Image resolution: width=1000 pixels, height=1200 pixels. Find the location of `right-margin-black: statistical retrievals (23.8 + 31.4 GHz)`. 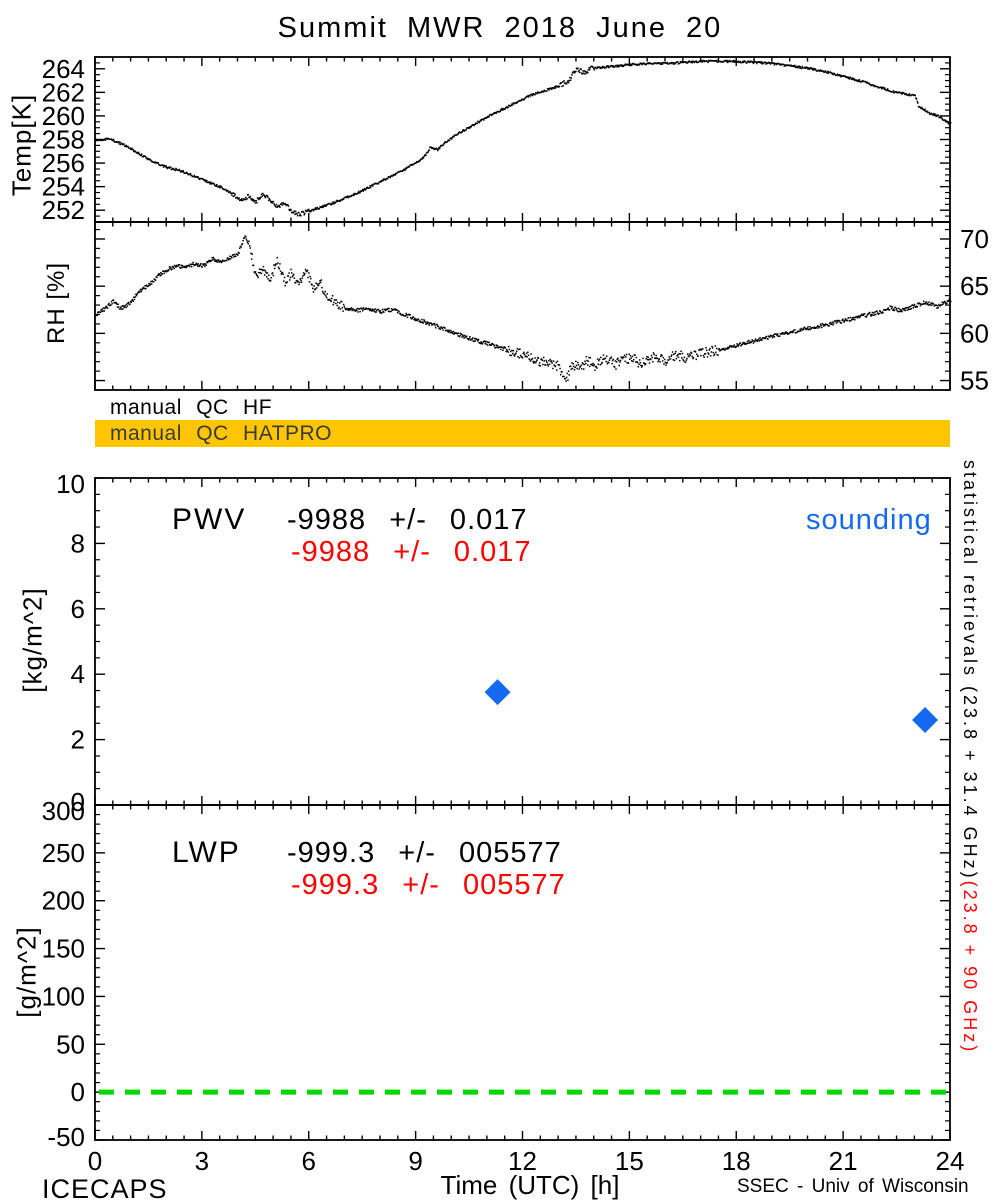

right-margin-black: statistical retrievals (23.8 + 31.4 GHz) is located at coordinates (970, 670).